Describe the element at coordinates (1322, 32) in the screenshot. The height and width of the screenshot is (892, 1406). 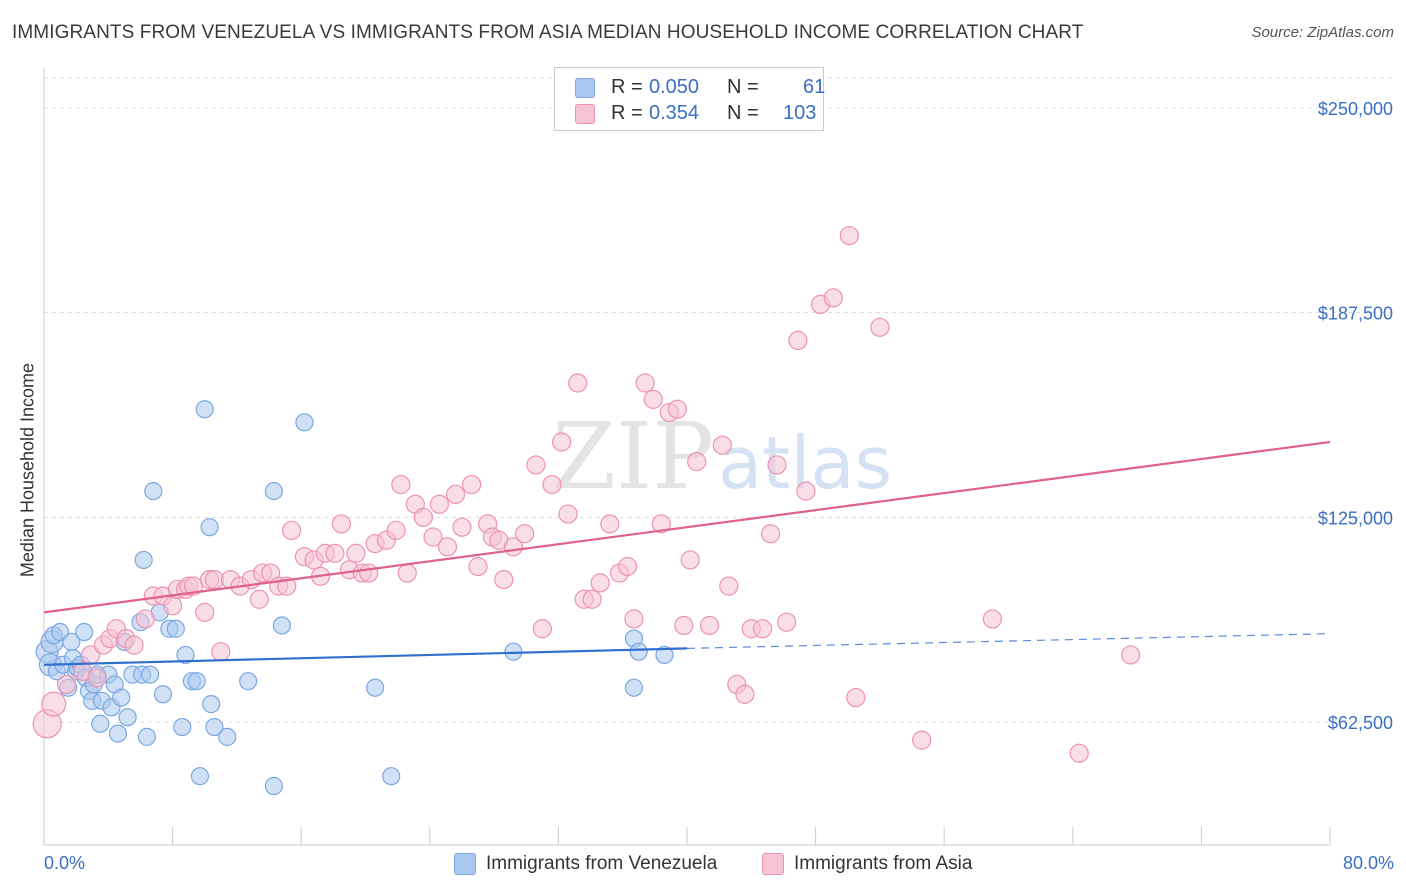
I see `source-credit: Source: ZipAtlas.com` at that location.